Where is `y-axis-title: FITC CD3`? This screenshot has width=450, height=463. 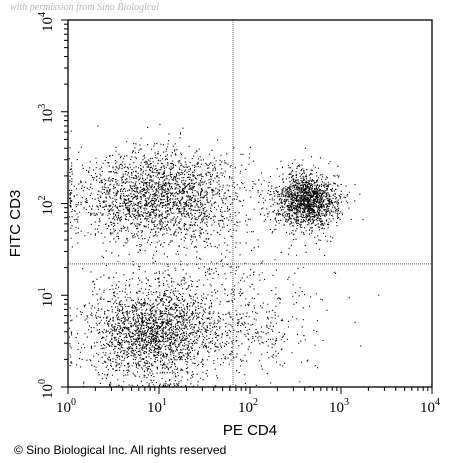
y-axis-title: FITC CD3 is located at coordinates (15, 224).